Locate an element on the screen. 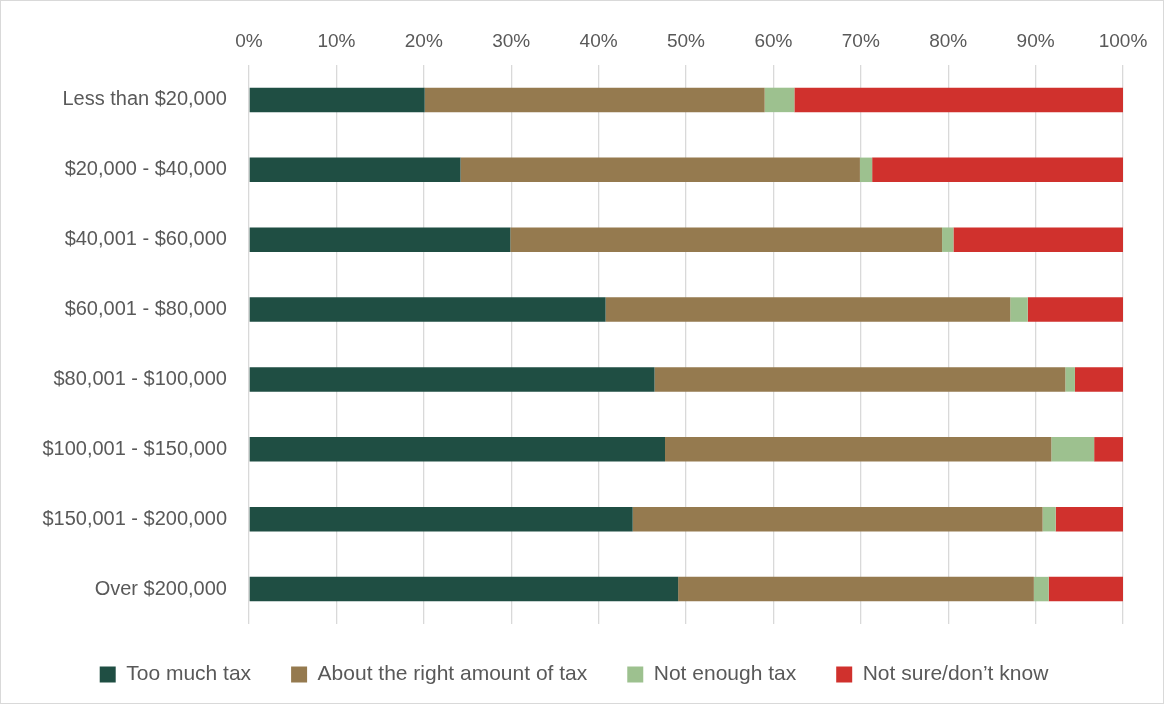 This screenshot has height=707, width=1172. x-tick-label: 100% is located at coordinates (1123, 40).